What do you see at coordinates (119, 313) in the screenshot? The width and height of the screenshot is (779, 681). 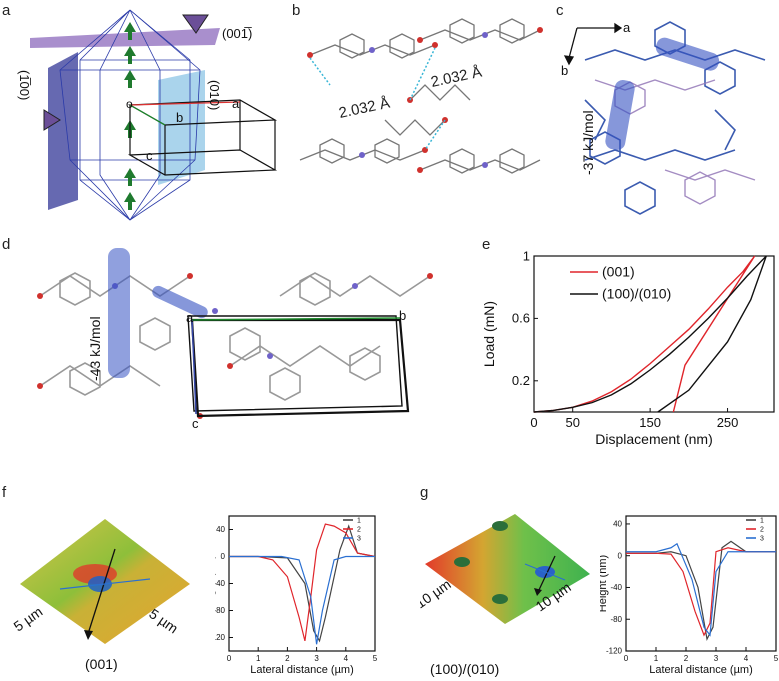 I see `interaction-bar-d-vertical` at bounding box center [119, 313].